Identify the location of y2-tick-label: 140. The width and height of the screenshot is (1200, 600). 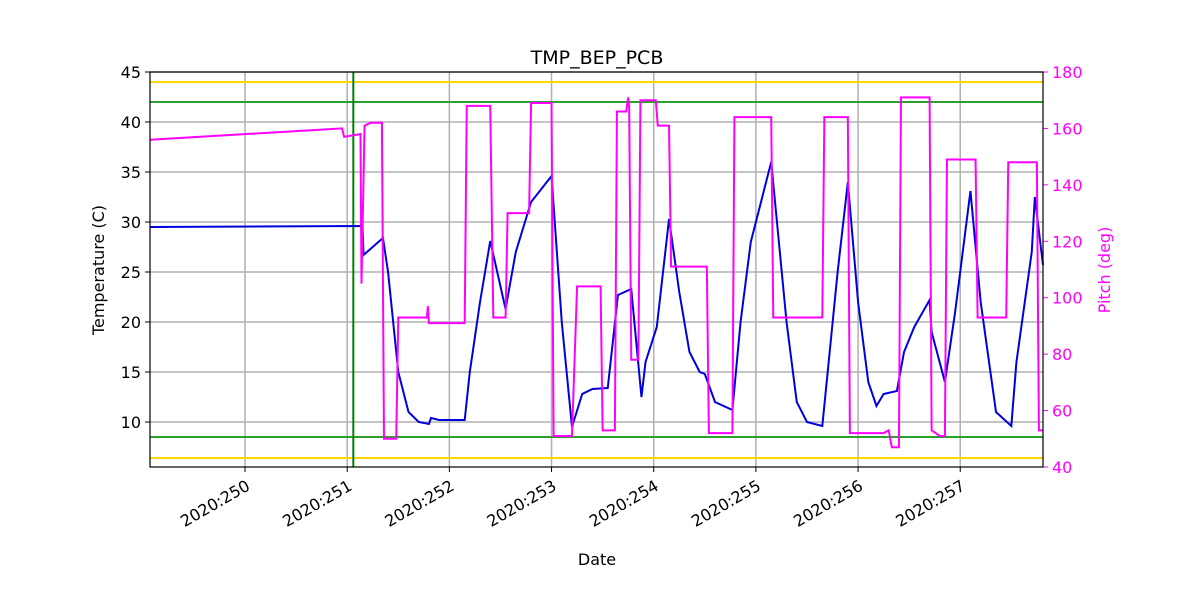
(1067, 185).